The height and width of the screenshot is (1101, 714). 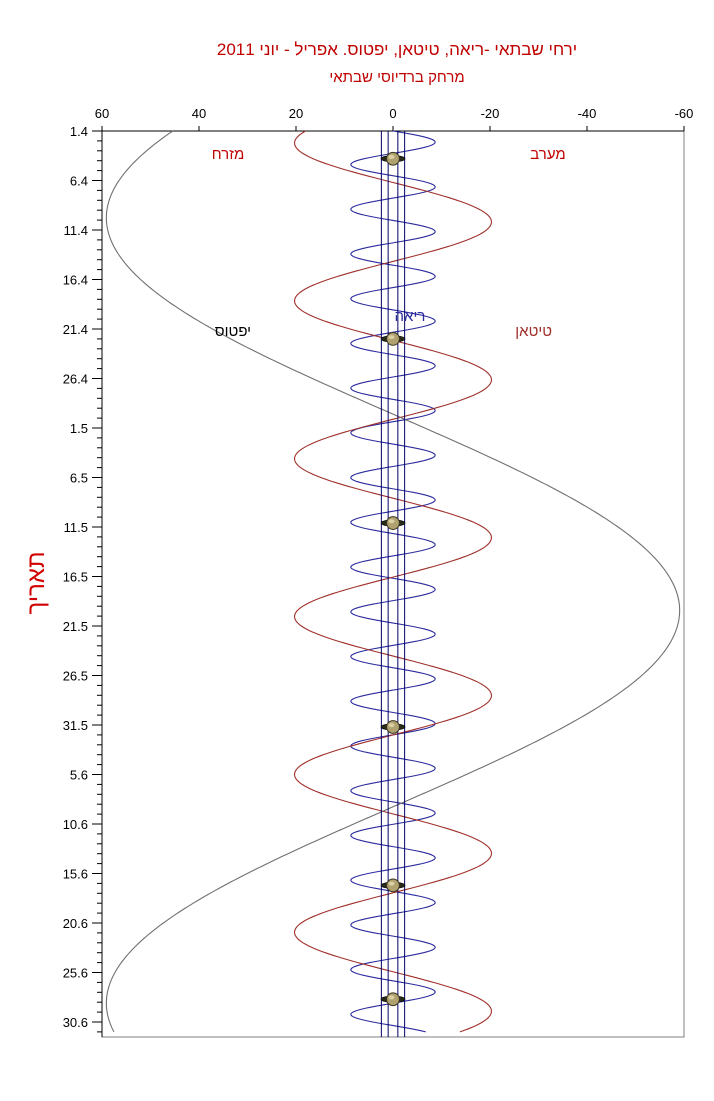 What do you see at coordinates (393, 579) in the screenshot?
I see `saturn-markers` at bounding box center [393, 579].